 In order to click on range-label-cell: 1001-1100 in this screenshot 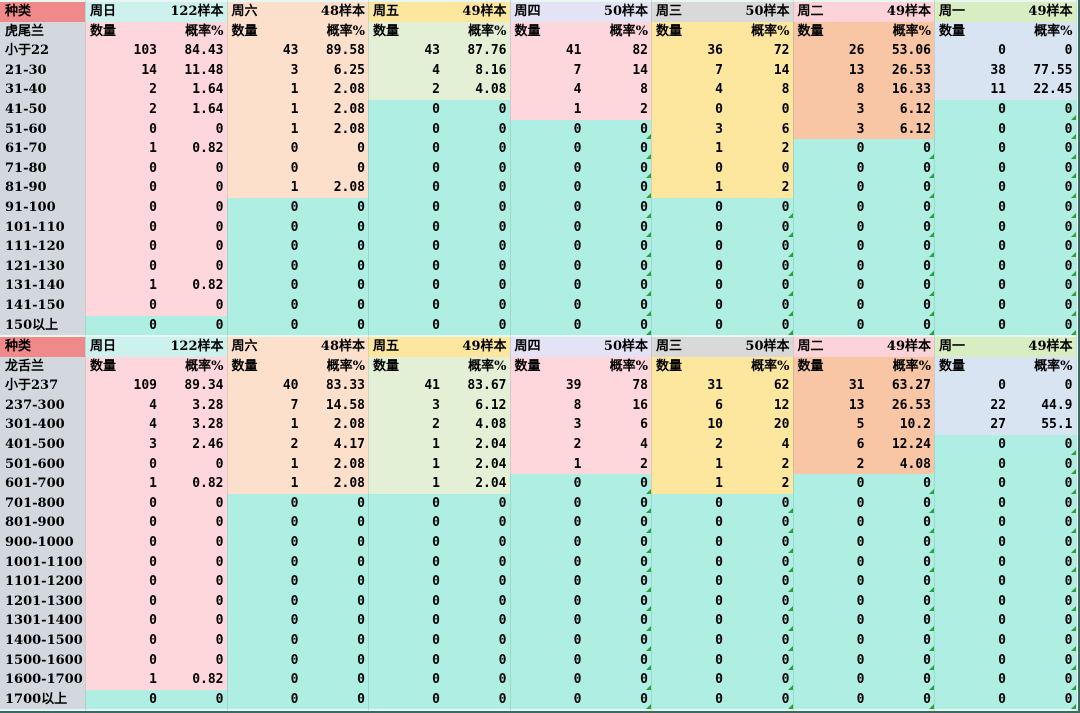, I will do `click(42, 562)`.